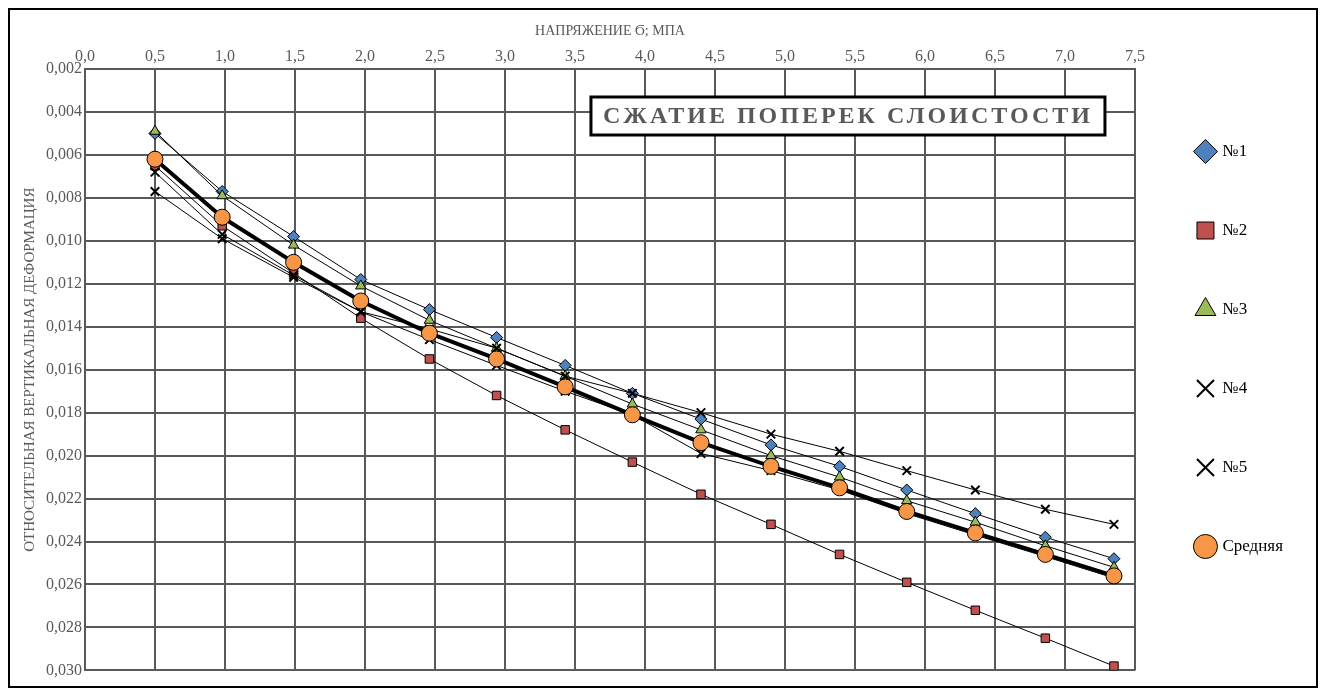 This screenshot has width=1328, height=700. Describe the element at coordinates (854, 55) in the screenshot. I see `x-tick-label: 5,5` at that location.